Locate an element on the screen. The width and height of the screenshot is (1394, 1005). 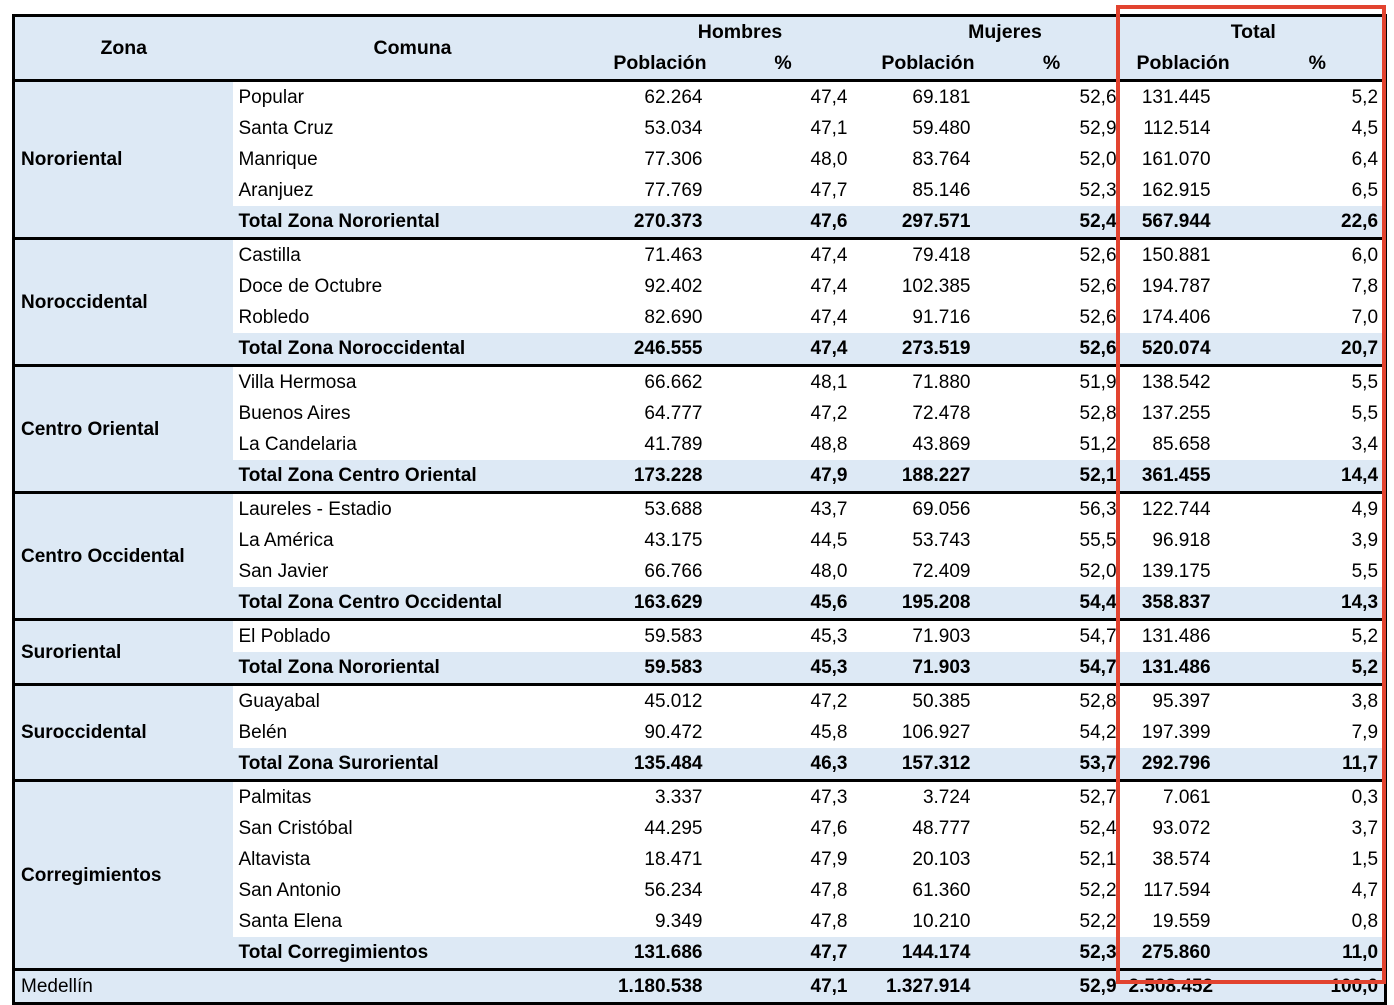
subtotal-total-pct: 14,3 is located at coordinates (1318, 603).